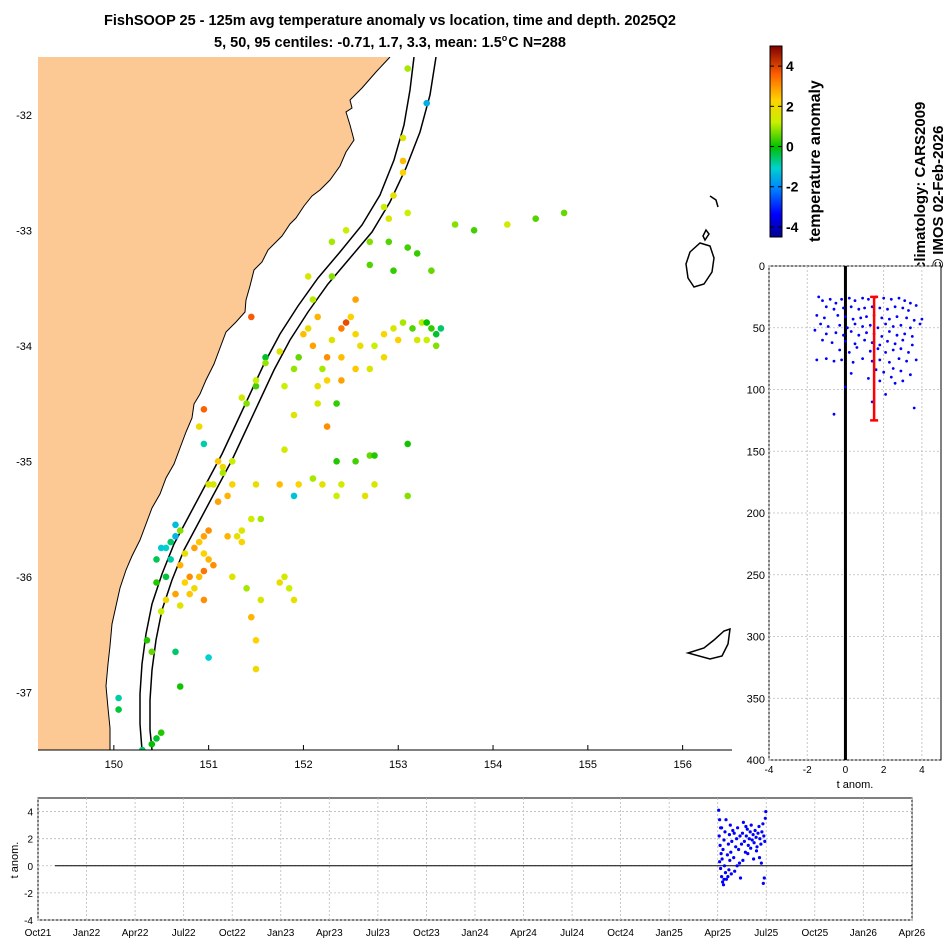 This screenshot has height=950, width=950. What do you see at coordinates (232, 933) in the screenshot?
I see `timeseries-x-ticklabel: Oct22` at bounding box center [232, 933].